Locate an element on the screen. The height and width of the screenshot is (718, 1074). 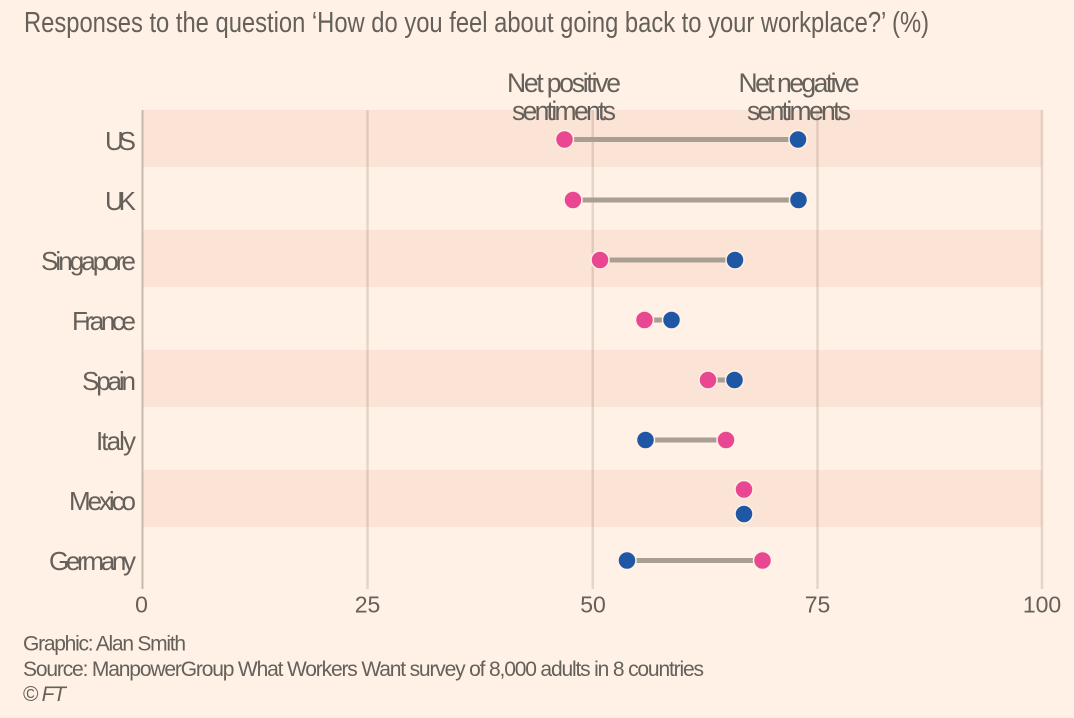
svg-text: US is located at coordinates (120, 141).